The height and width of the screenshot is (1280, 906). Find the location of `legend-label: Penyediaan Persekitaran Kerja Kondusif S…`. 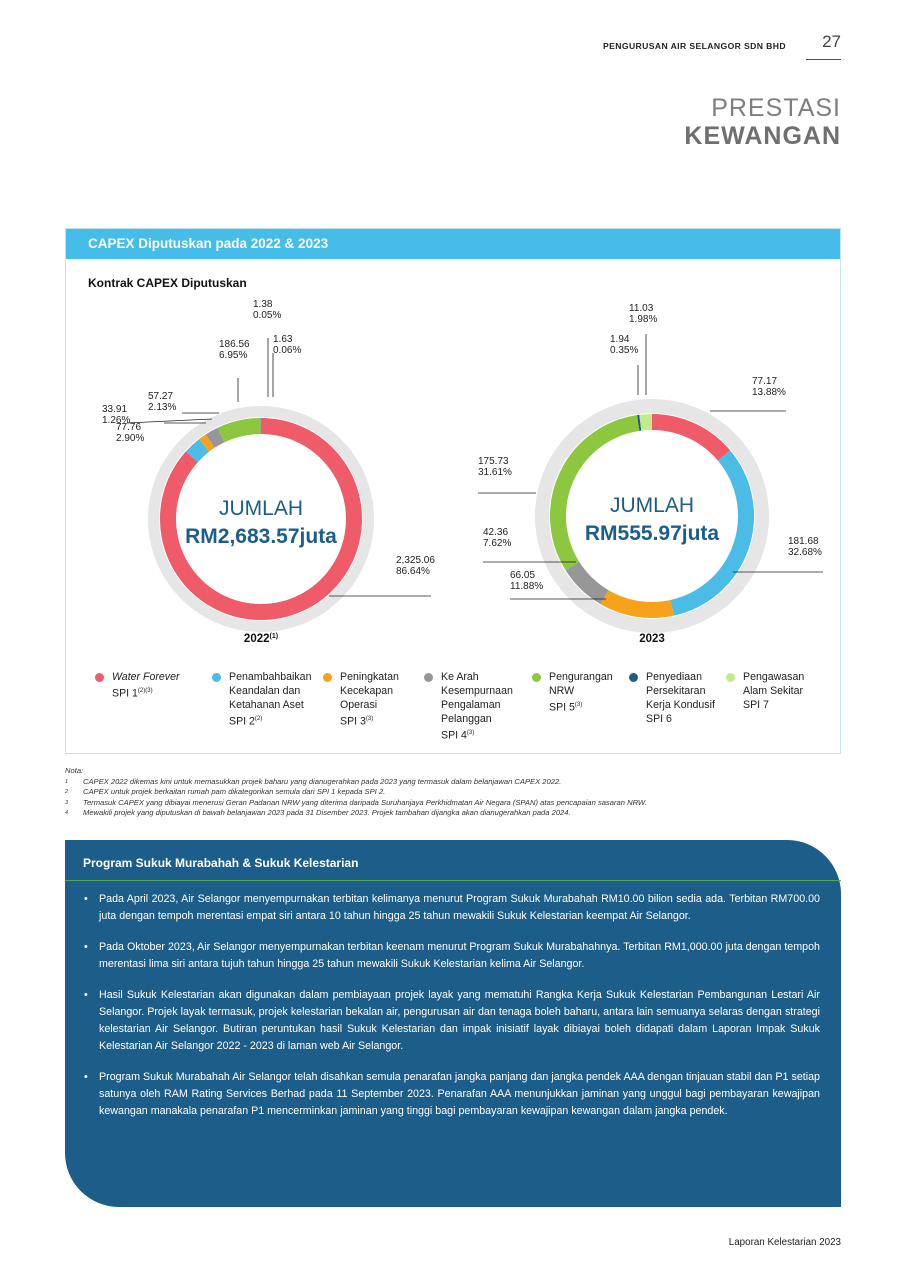

legend-label: Penyediaan Persekitaran Kerja Kondusif S… is located at coordinates (672, 698).